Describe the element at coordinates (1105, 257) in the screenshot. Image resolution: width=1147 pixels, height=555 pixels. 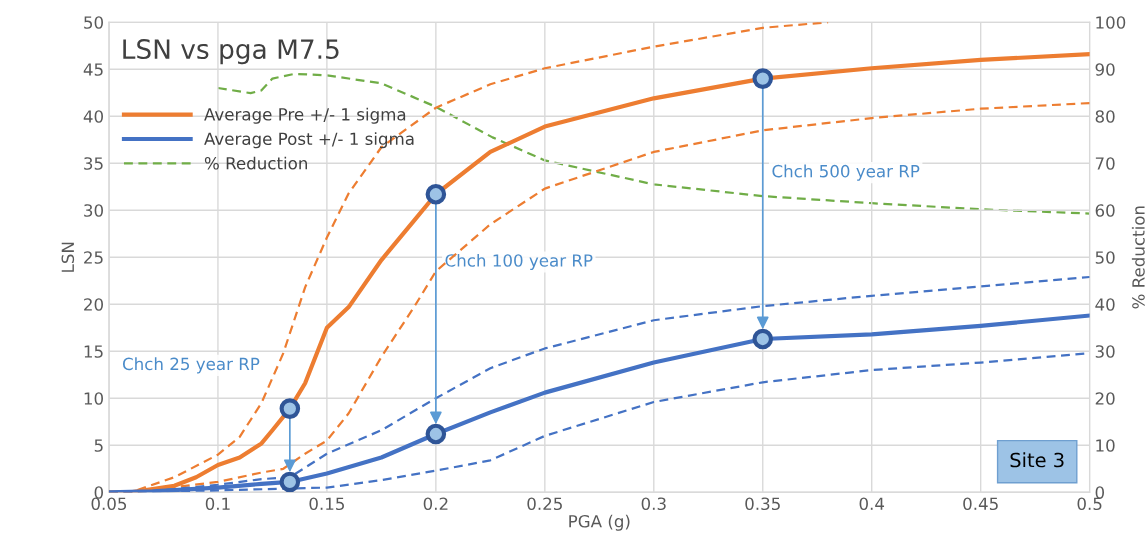
I see `y2-tick-label: 50` at that location.